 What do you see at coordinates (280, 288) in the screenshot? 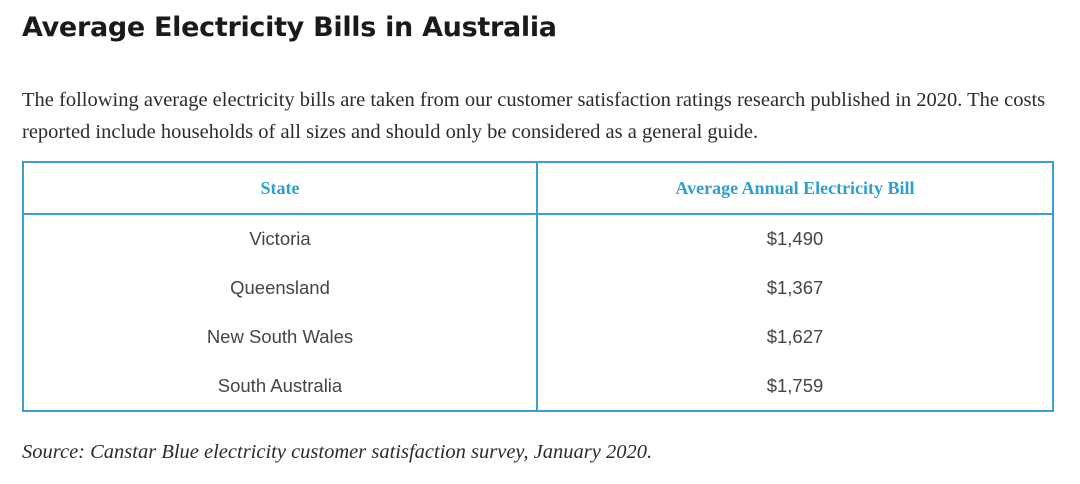
I see `state-cell: Queensland` at bounding box center [280, 288].